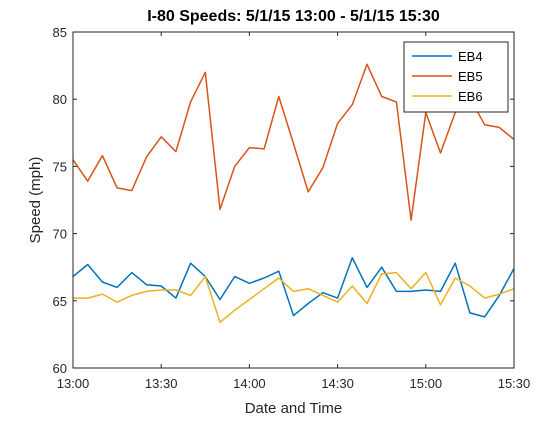 This screenshot has width=560, height=425. I want to click on y-tick-label: 65, so click(60, 301).